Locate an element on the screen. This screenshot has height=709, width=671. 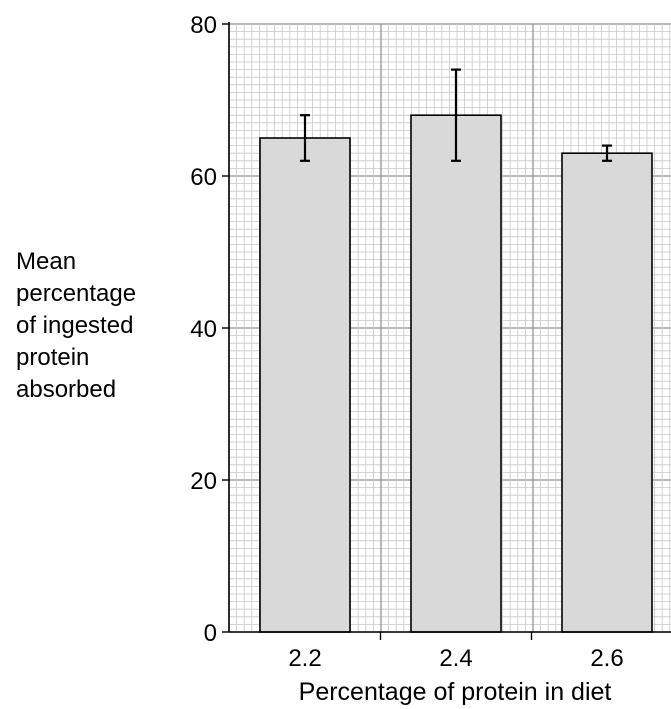
y-tick-label: 20 is located at coordinates (203, 481).